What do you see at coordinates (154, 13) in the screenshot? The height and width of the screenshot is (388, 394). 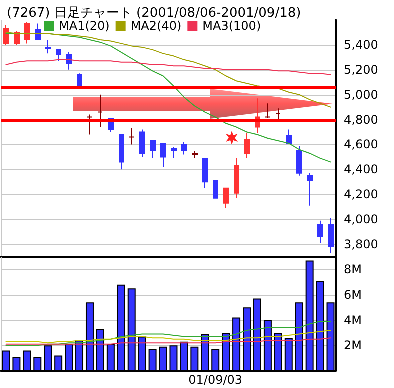 I see `chart-title: (7267) 日足チャート (2001/08/06-2001/09/18)` at bounding box center [154, 13].